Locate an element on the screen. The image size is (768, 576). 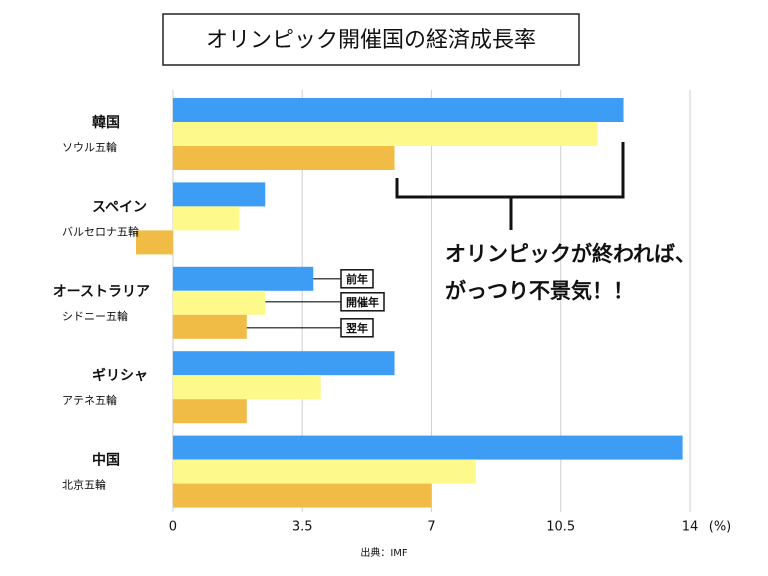
category-label: 中国 is located at coordinates (106, 460).